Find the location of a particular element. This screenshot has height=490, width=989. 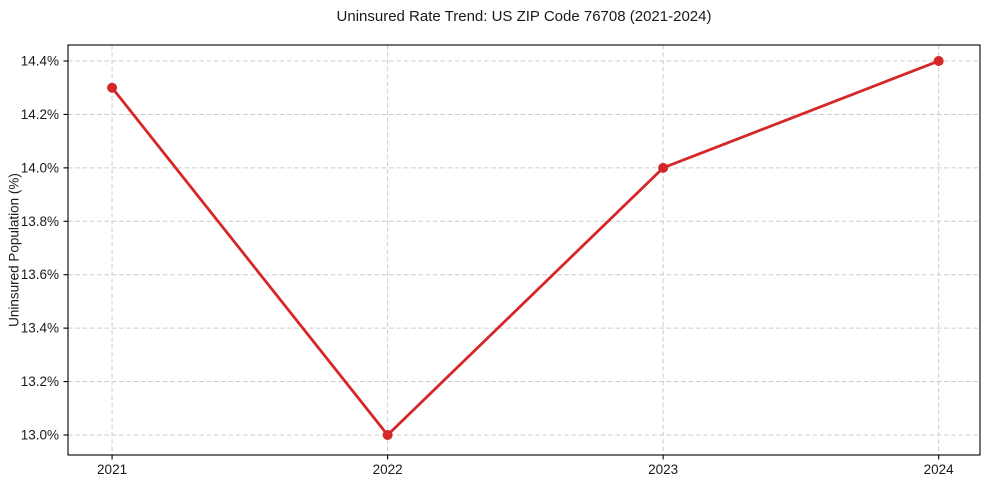

x-tick-label: 2024 is located at coordinates (939, 469).